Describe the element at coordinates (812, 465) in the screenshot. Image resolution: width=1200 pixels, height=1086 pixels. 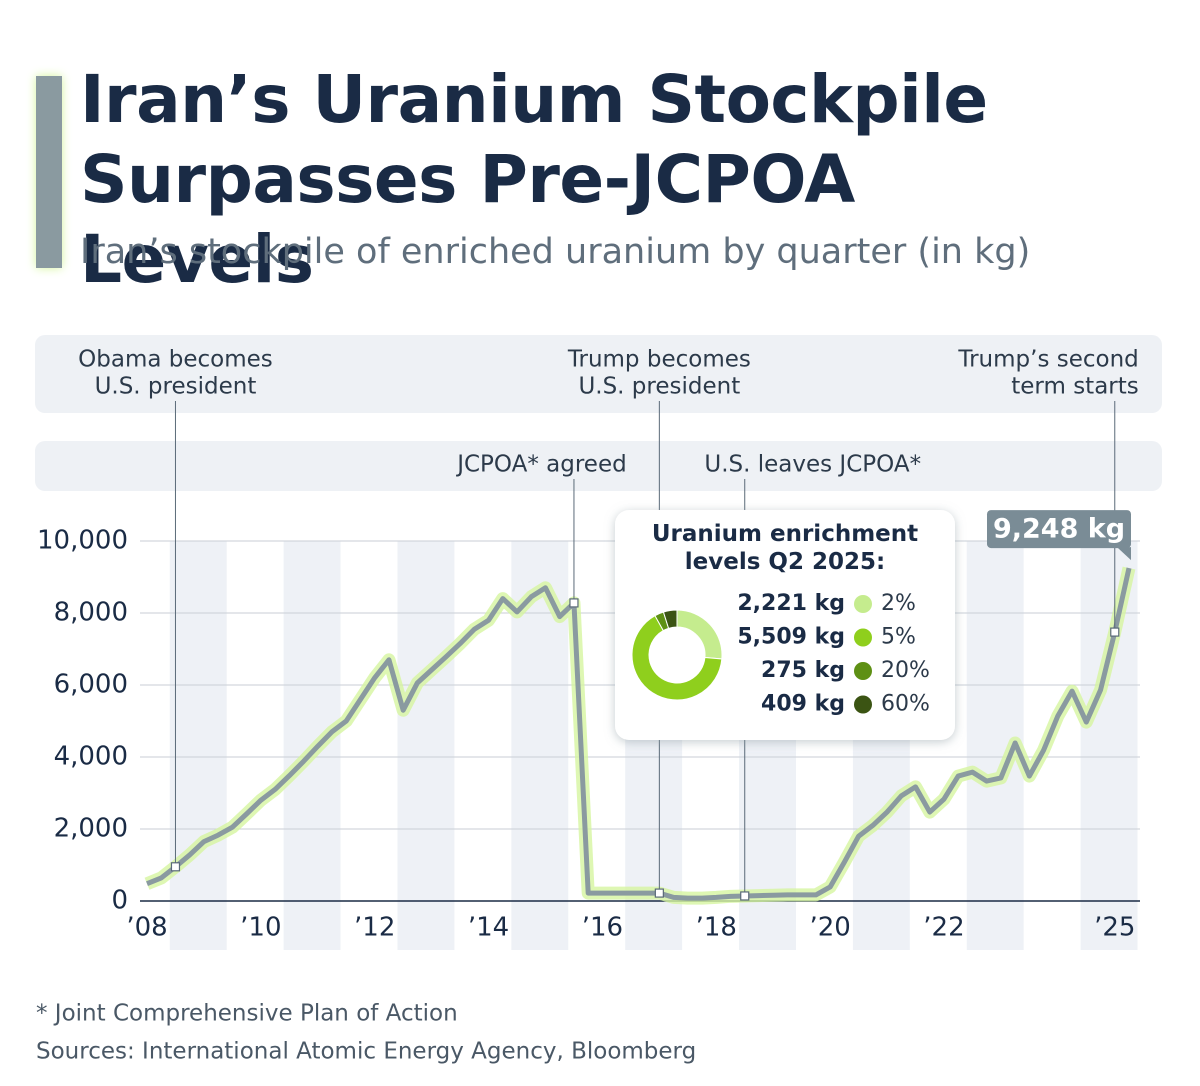
I see `annotation-text: U.S. leaves JCPOA*` at that location.